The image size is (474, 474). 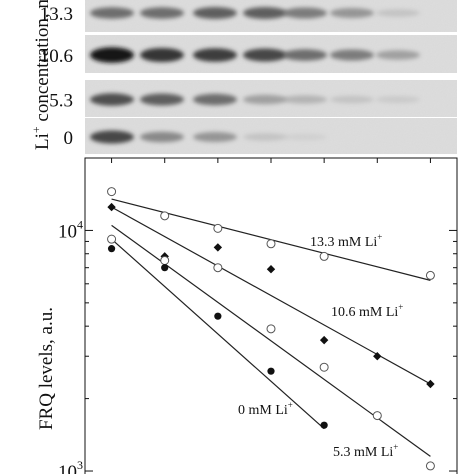 What do you see at coordinates (46, 368) in the screenshot?
I see `chart-y-axis-label: FRQ levels, a.u.` at bounding box center [46, 368].